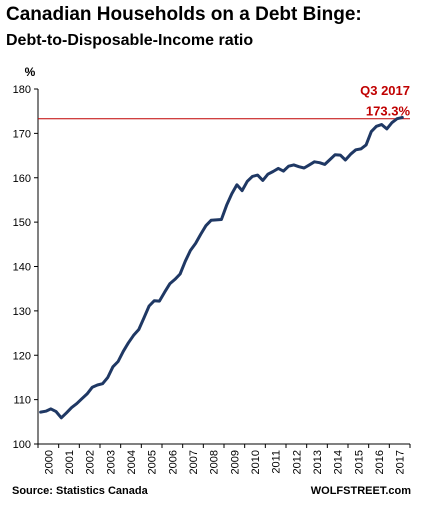 This screenshot has width=425, height=507. I want to click on y-tick-label: 150, so click(22, 223).